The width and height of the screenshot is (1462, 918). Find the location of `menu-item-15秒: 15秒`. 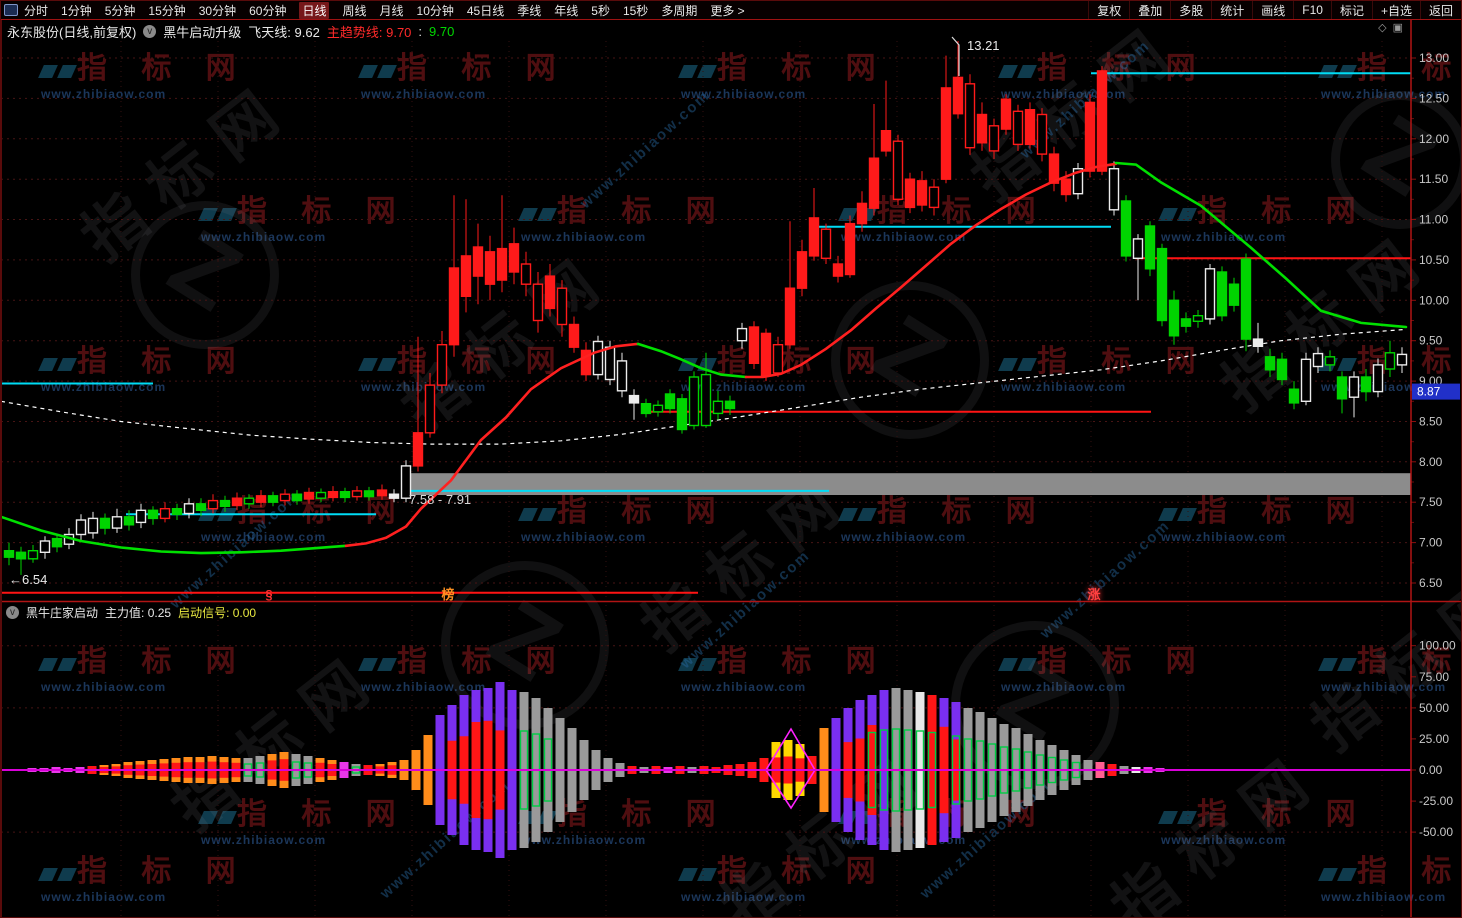

menu-item-15秒: 15秒 is located at coordinates (635, 10).